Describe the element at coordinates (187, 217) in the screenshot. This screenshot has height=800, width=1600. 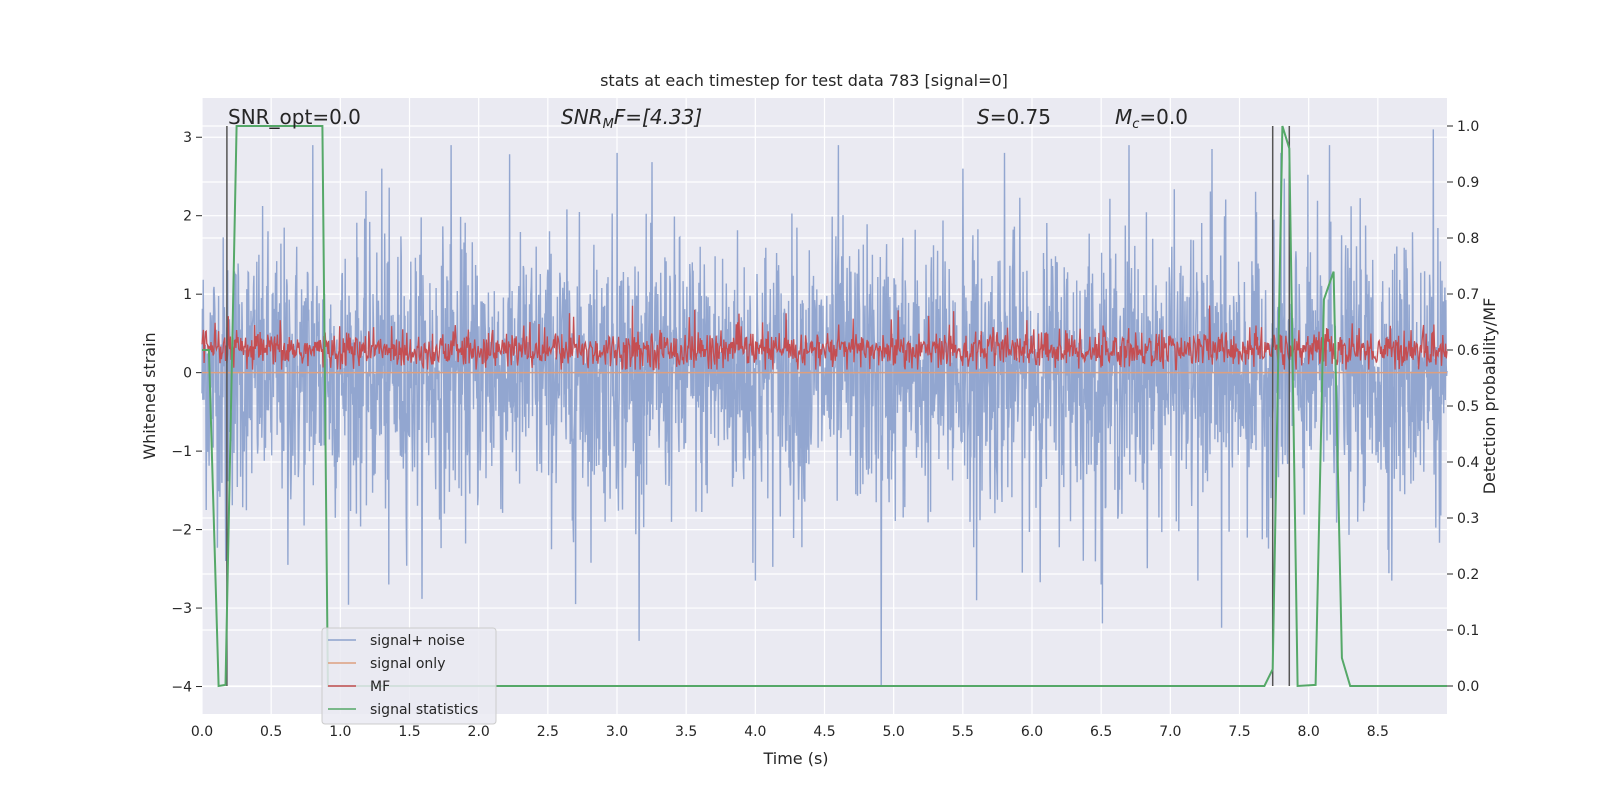
I see `y-tick-label: 2` at that location.